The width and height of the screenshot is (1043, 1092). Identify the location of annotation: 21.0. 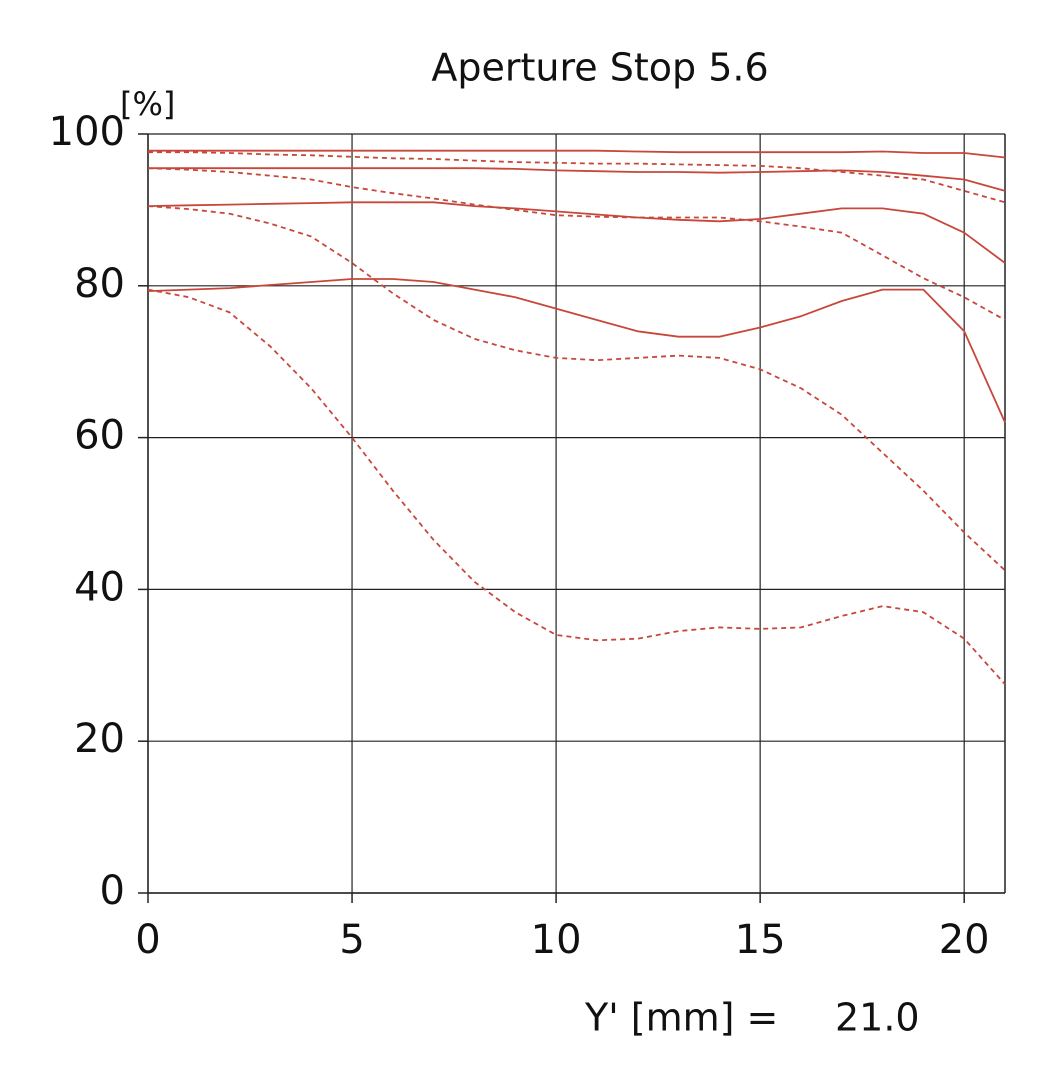
(877, 1018).